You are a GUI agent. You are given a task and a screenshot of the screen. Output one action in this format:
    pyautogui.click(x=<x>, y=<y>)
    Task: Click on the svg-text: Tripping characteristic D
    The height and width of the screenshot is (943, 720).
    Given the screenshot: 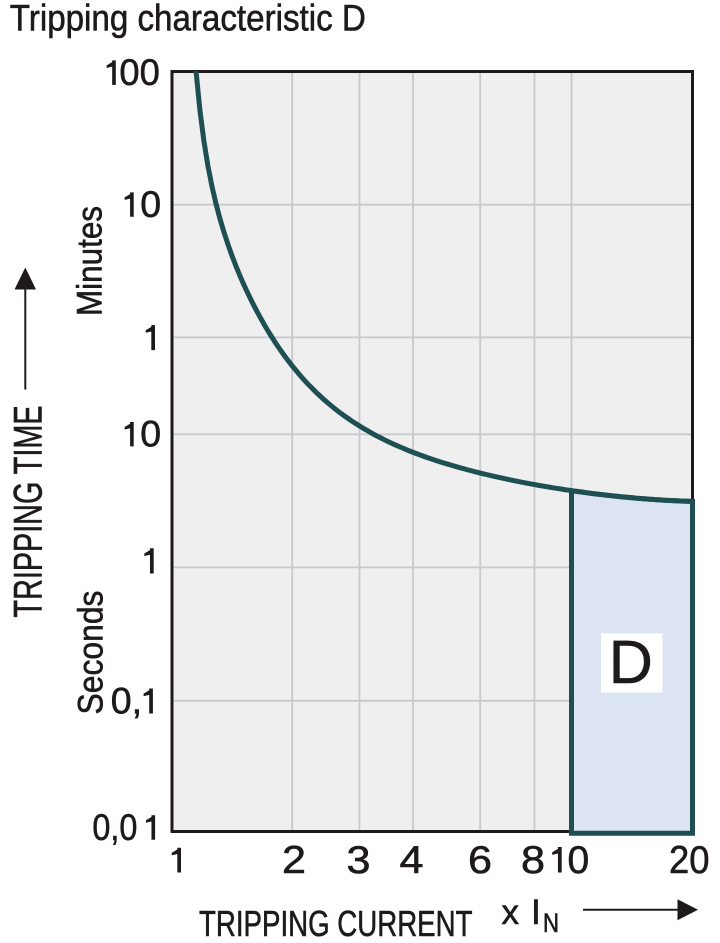 What is the action you would take?
    pyautogui.click(x=188, y=19)
    